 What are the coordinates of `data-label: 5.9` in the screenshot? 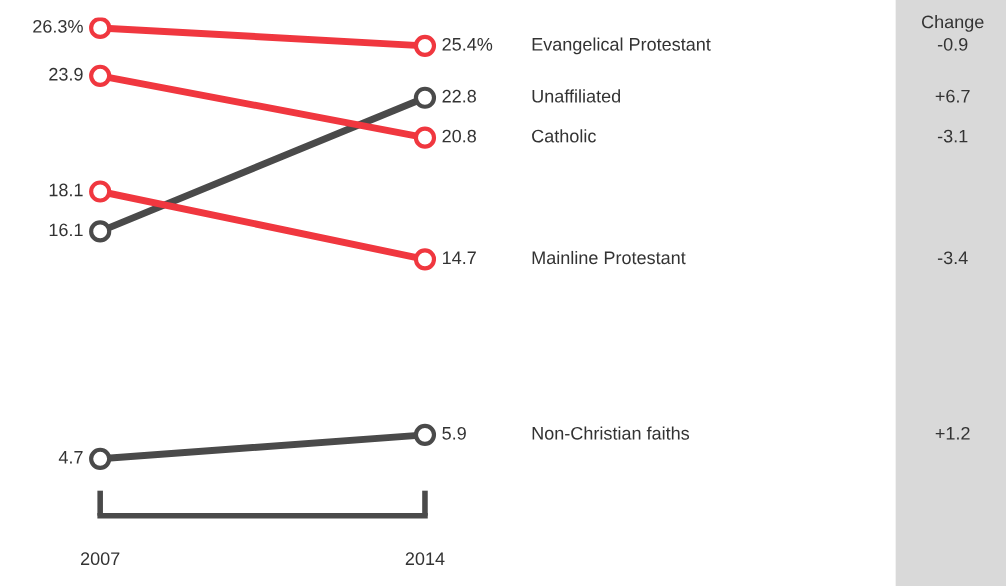 It's located at (454, 433).